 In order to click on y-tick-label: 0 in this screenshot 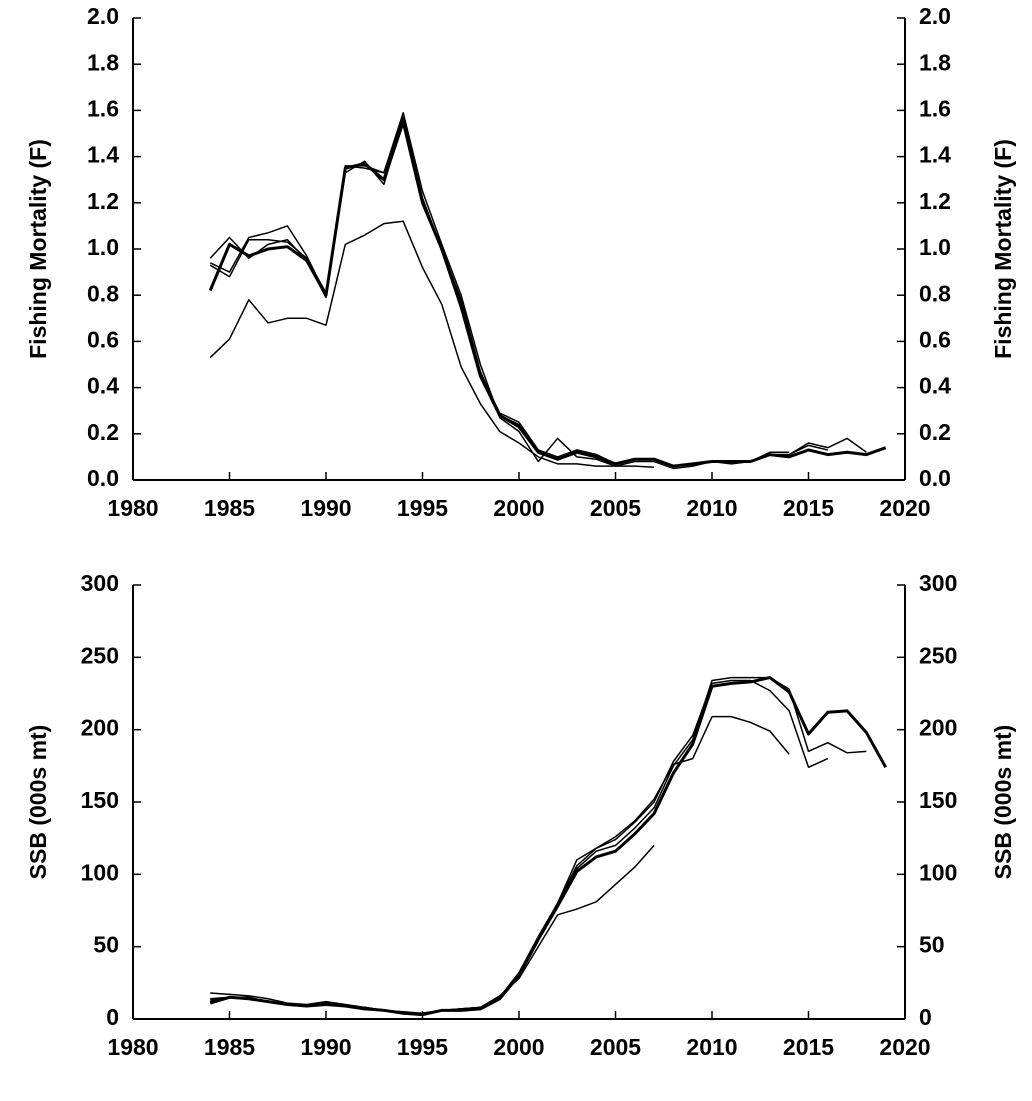, I will do `click(112, 1017)`.